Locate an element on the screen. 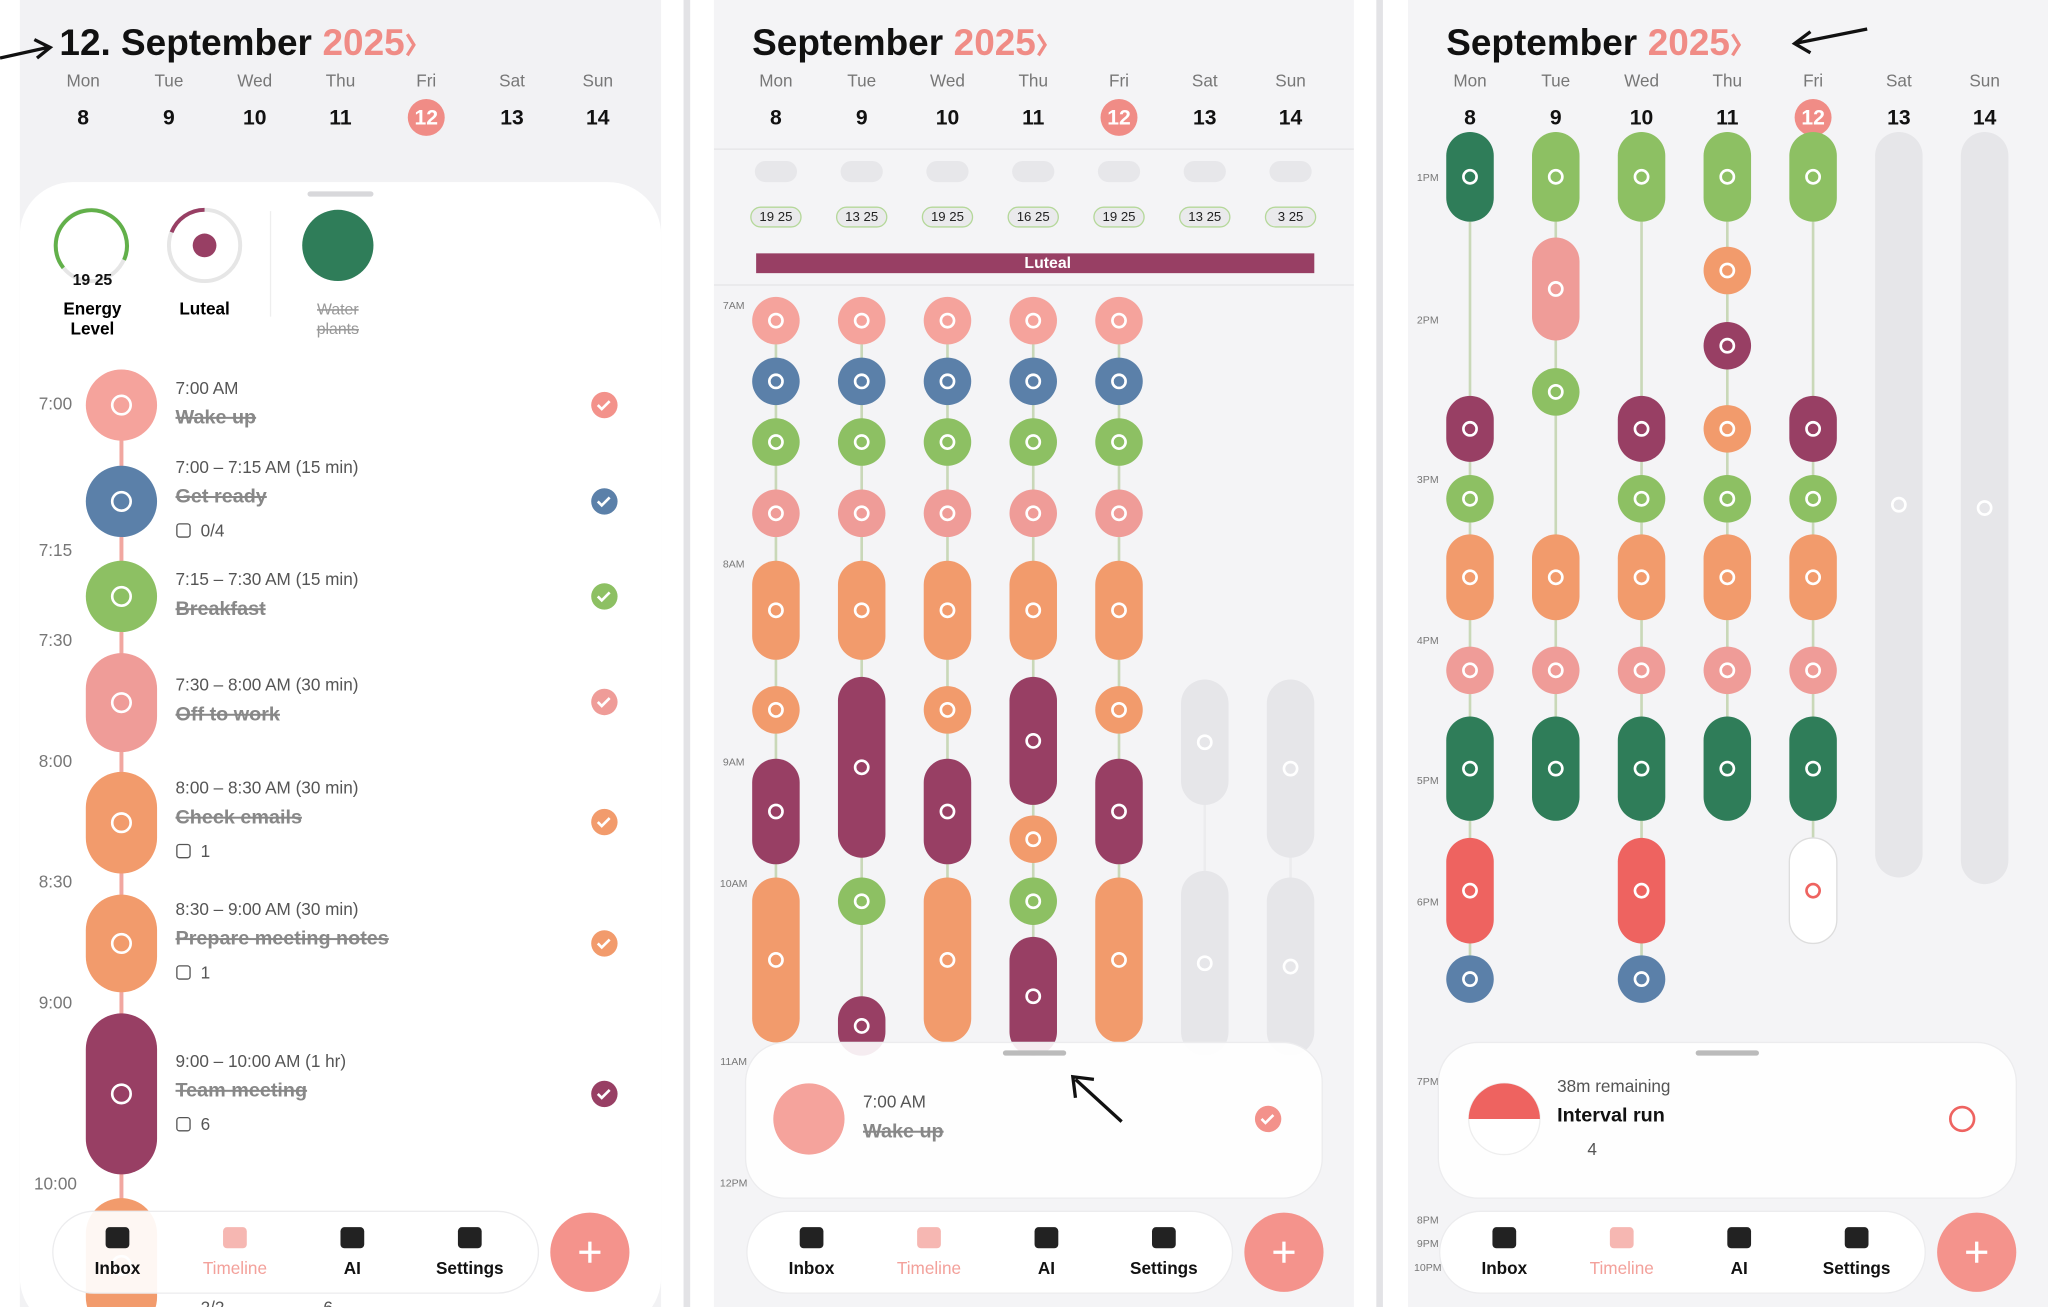 The height and width of the screenshot is (1307, 2048). date: 13 is located at coordinates (511, 117).